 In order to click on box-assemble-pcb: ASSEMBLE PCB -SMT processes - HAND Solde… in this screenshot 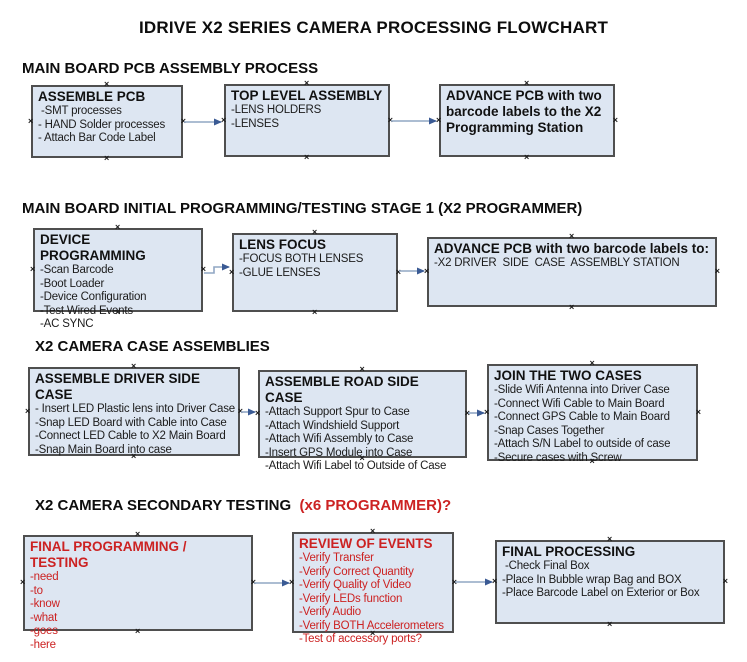, I will do `click(107, 121)`.